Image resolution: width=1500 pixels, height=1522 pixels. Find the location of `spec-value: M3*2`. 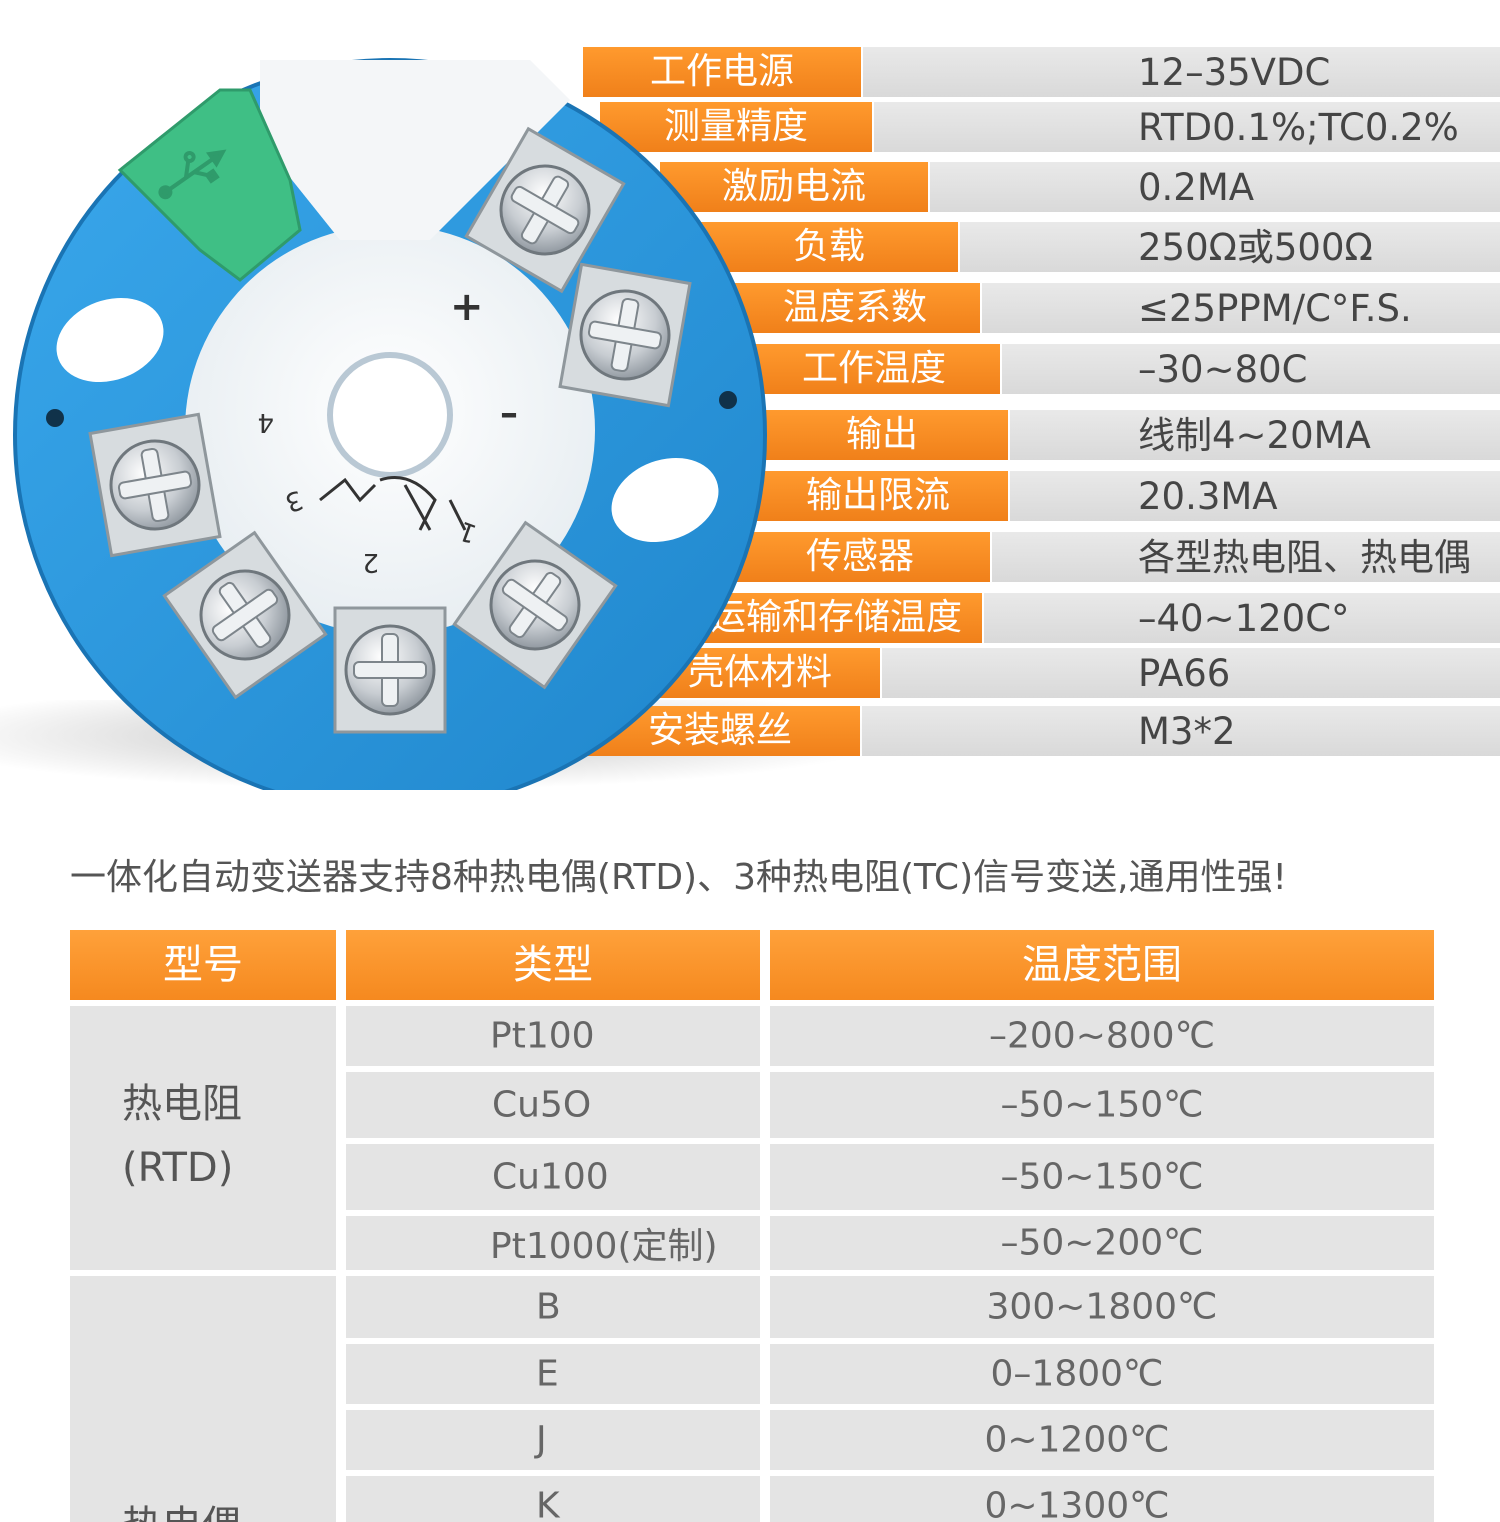

spec-value: M3*2 is located at coordinates (1187, 731).